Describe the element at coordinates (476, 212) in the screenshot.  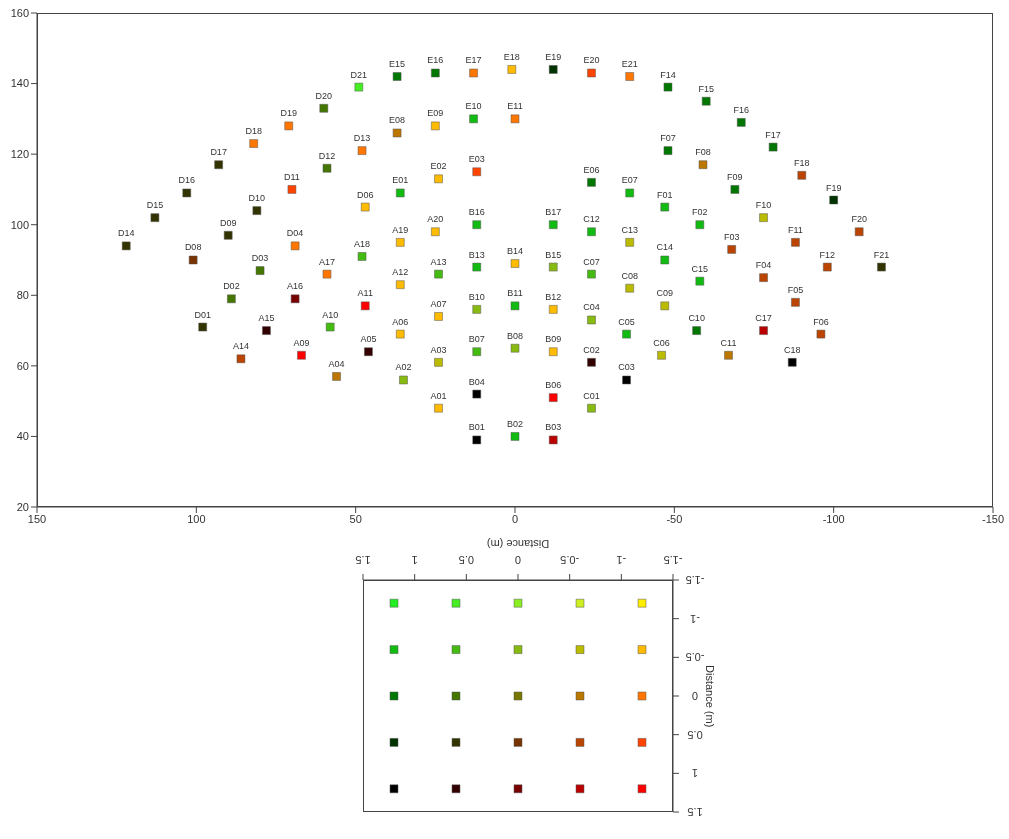
I see `data-label: B16` at that location.